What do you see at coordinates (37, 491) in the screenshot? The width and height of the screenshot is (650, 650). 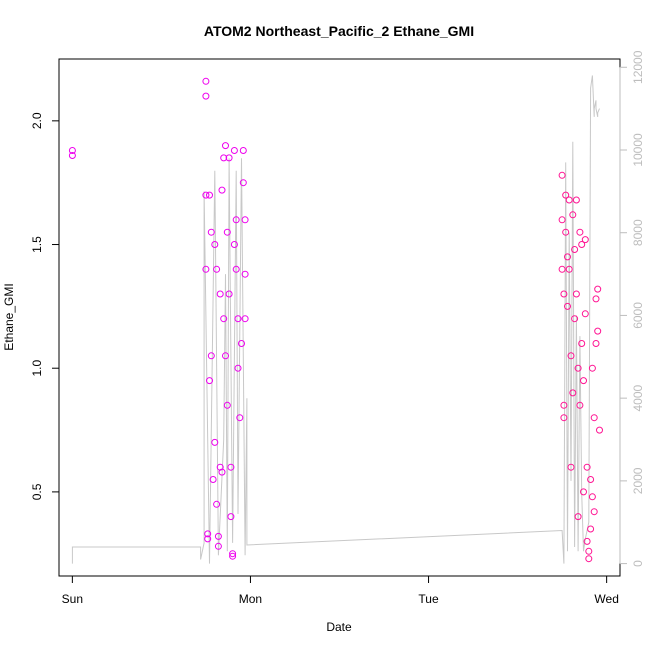 I see `left-axis-tick-label: 0.5` at bounding box center [37, 491].